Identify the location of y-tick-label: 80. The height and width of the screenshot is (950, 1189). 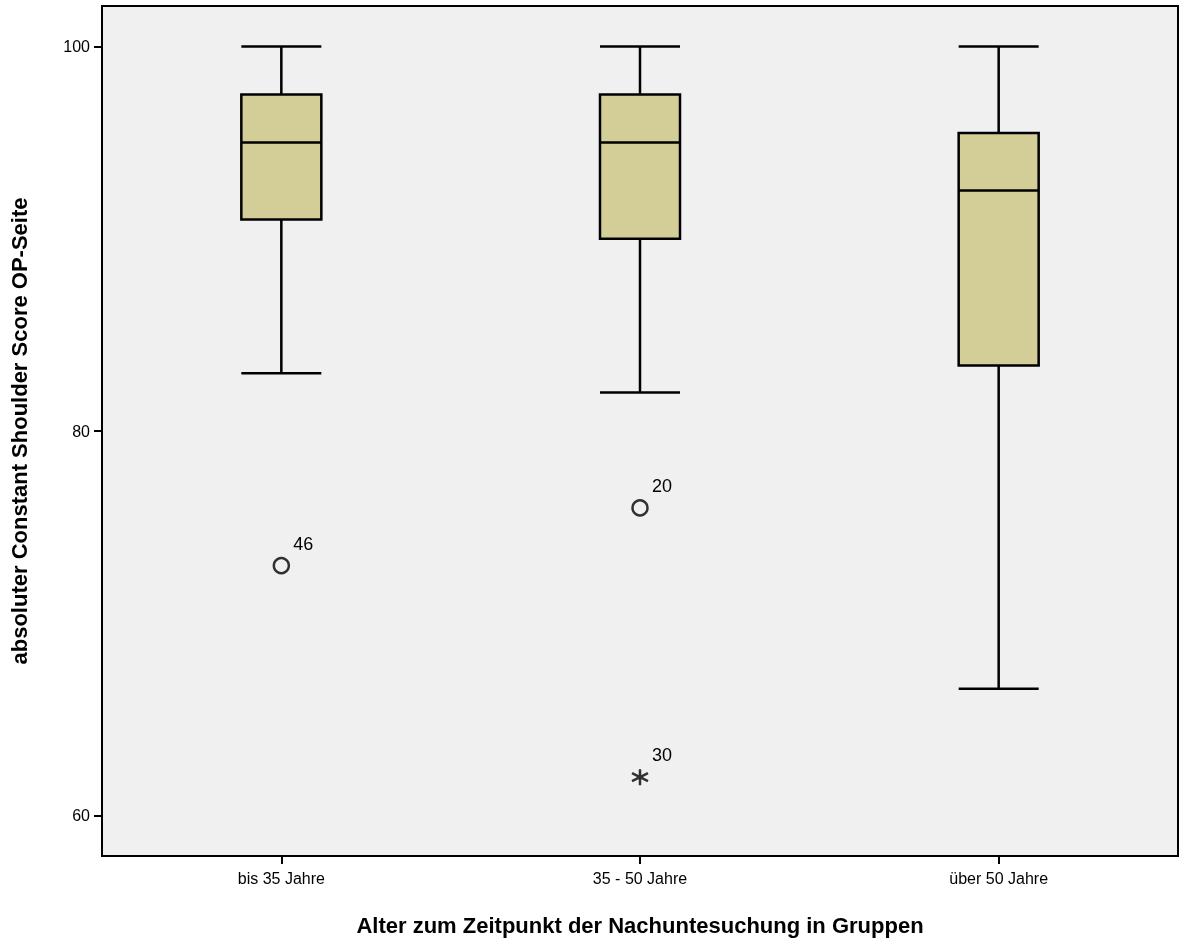
(81, 431).